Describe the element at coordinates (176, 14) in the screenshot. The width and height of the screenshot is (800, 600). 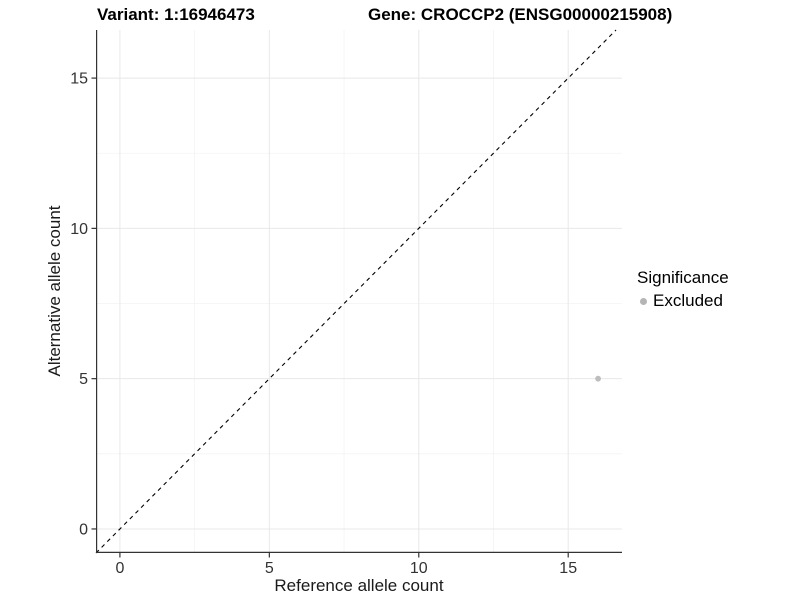
I see `plot-title-variant: Variant: 1:16946473` at that location.